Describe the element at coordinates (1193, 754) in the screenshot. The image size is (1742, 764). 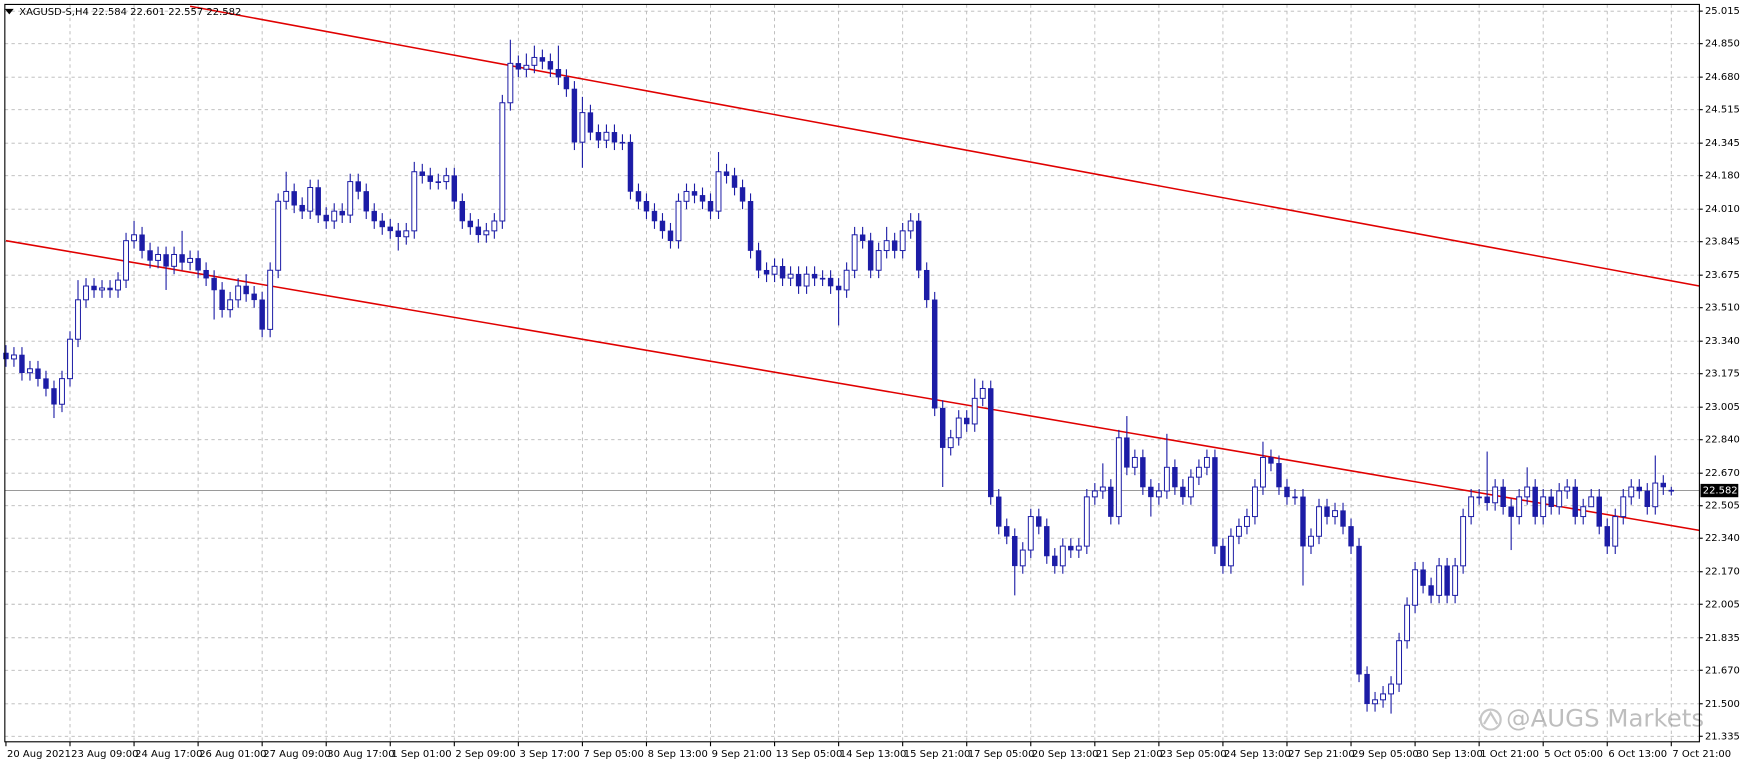
I see `x-tick-label: 23 Sep 05:00` at that location.